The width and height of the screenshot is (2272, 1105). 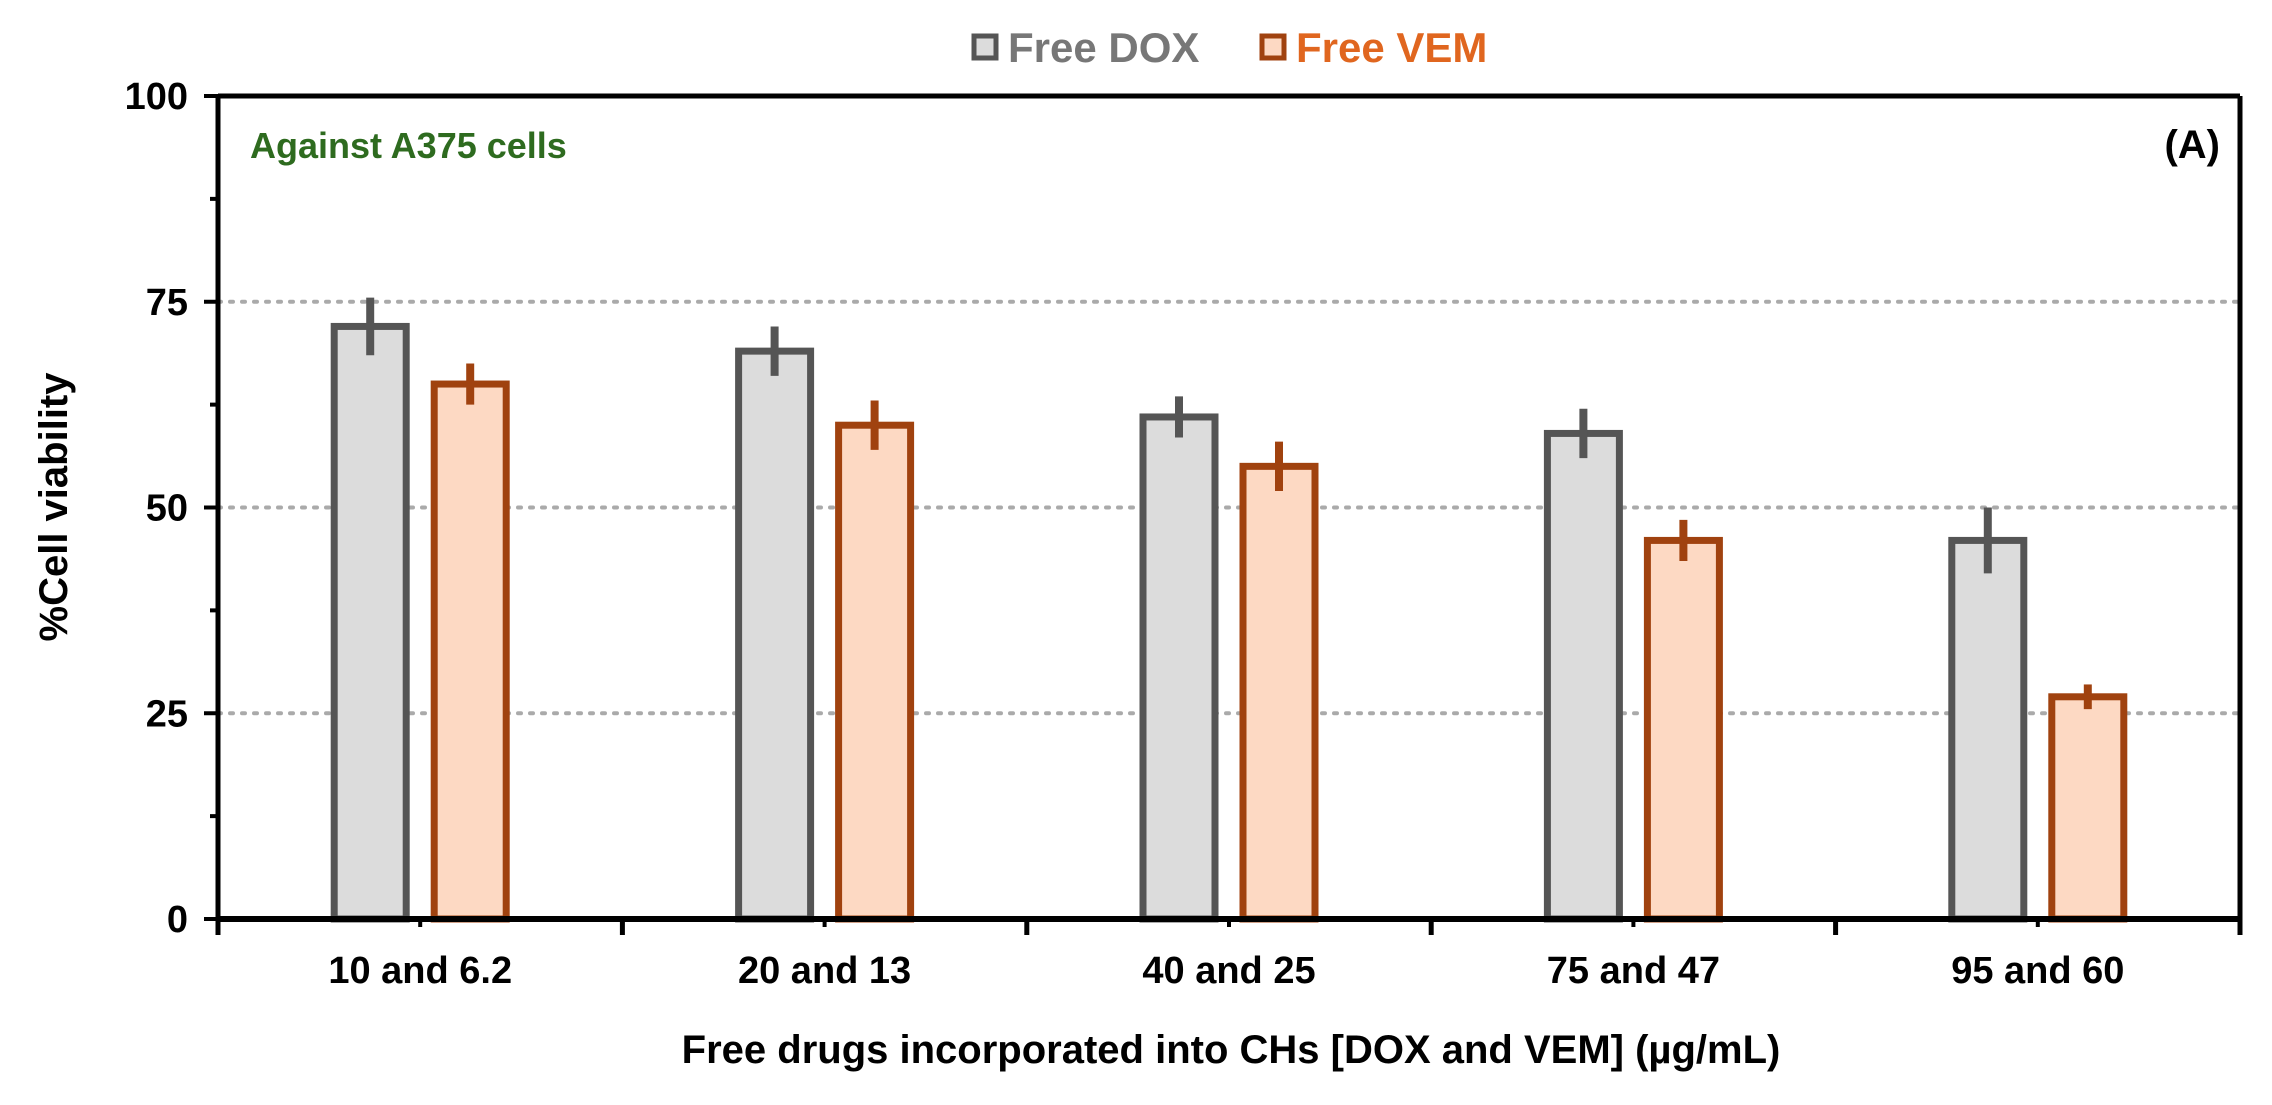 I want to click on x-tick-label: 75 and 47, so click(x=1633, y=971).